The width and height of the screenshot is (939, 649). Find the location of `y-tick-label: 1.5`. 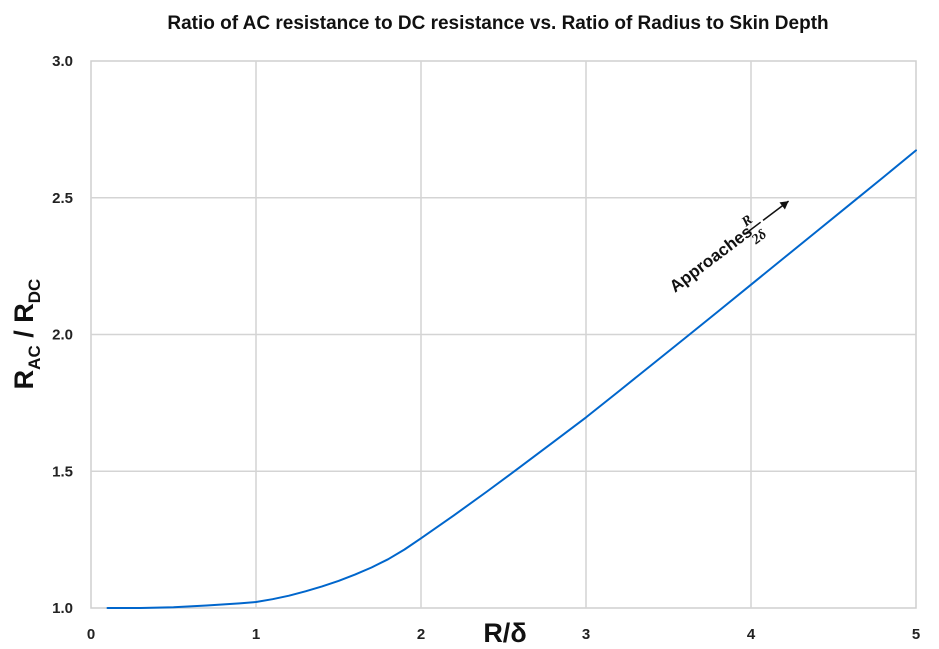

y-tick-label: 1.5 is located at coordinates (62, 471).